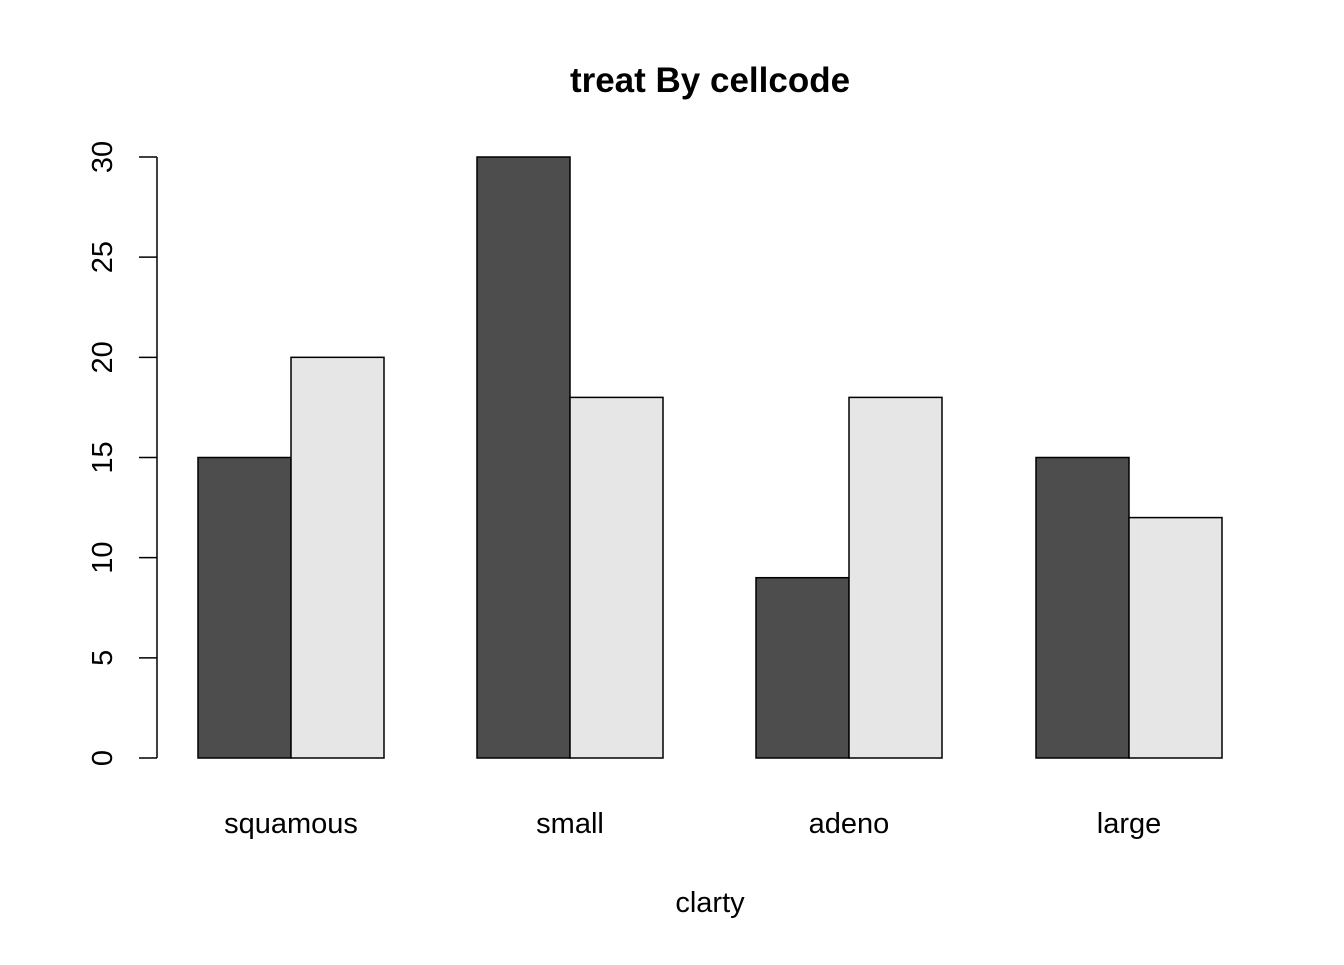 Image resolution: width=1344 pixels, height=965 pixels. I want to click on x-category-label-small: small, so click(570, 824).